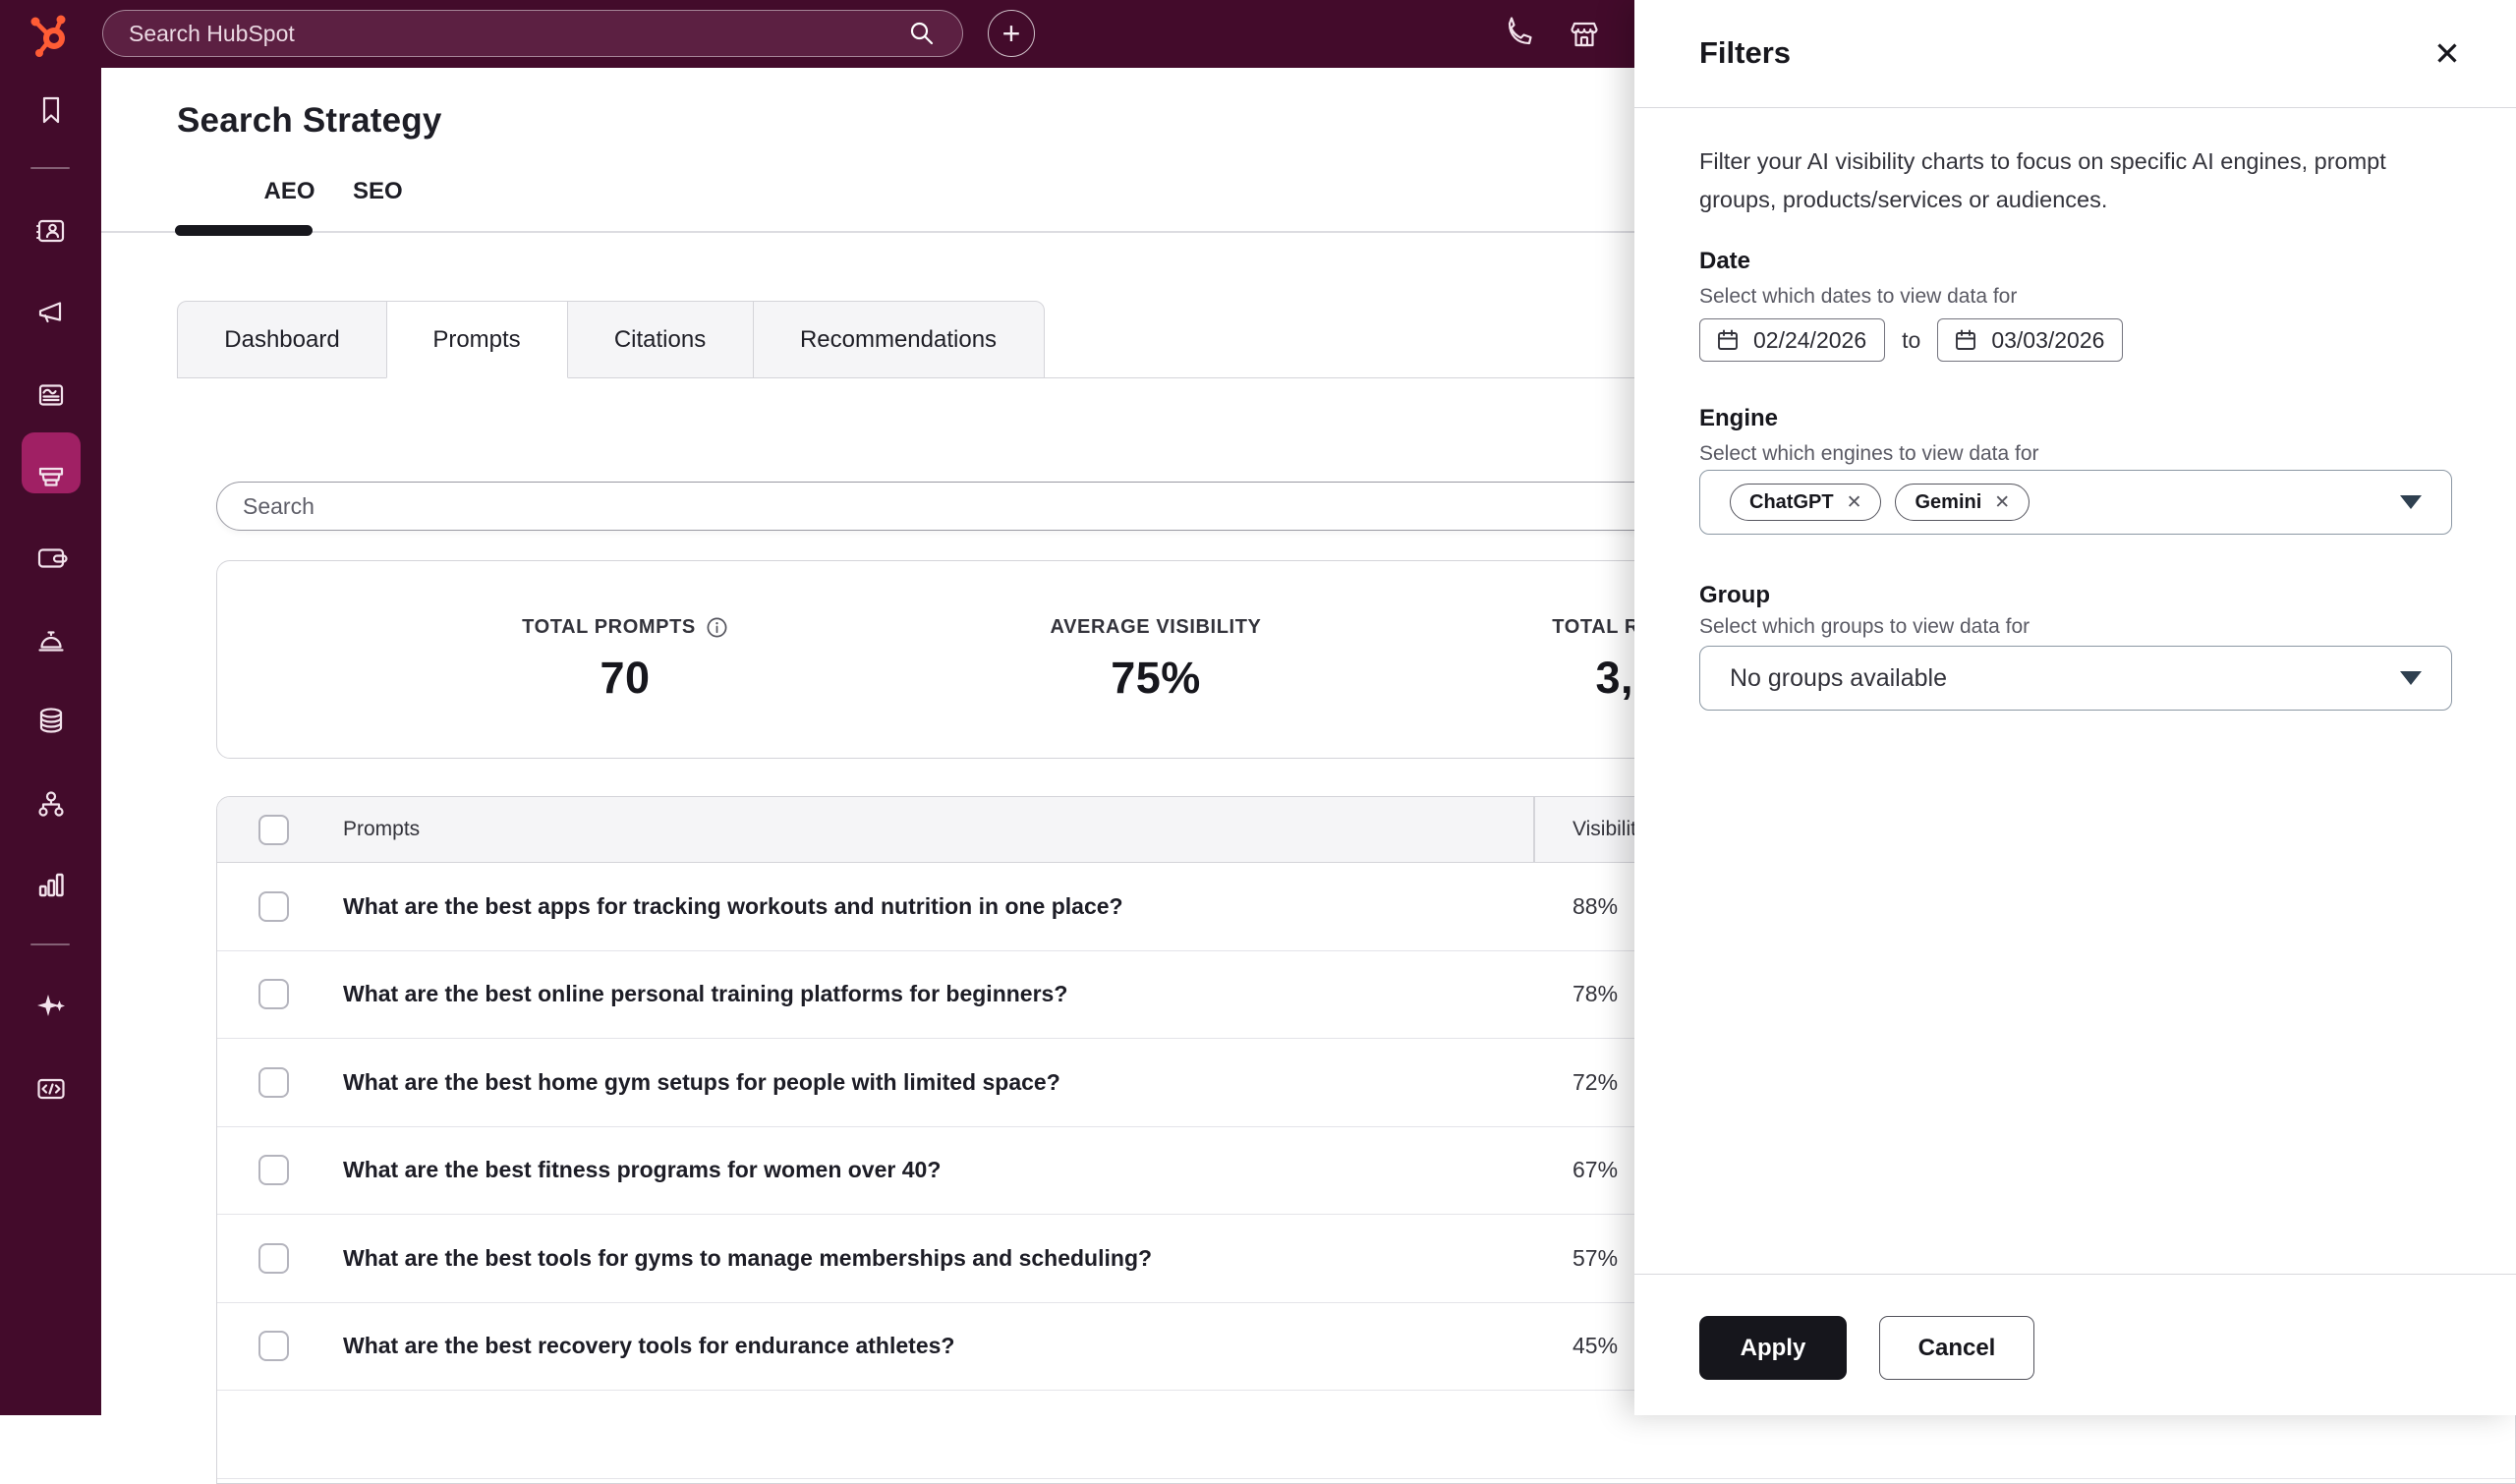 Image resolution: width=2516 pixels, height=1484 pixels. What do you see at coordinates (51, 804) in the screenshot?
I see `sidebar-item-automations` at bounding box center [51, 804].